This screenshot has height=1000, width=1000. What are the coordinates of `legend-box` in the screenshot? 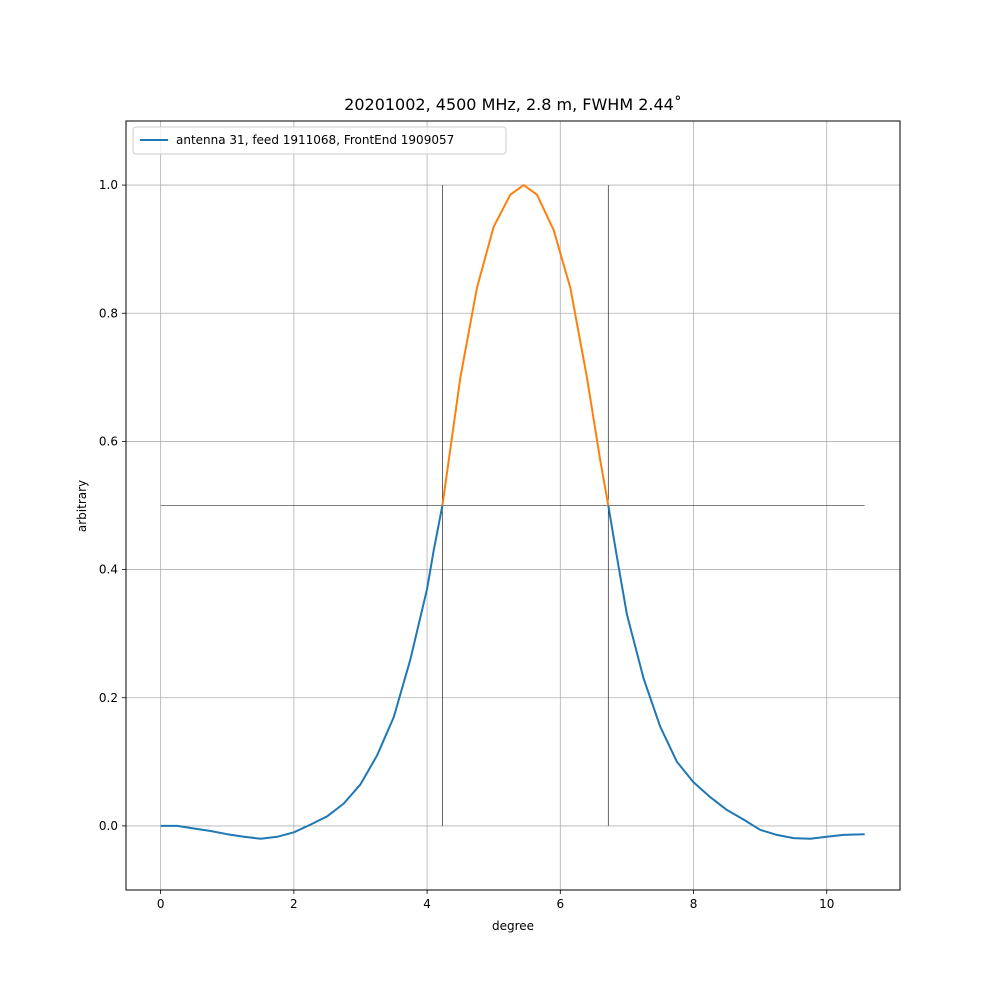 It's located at (319, 140).